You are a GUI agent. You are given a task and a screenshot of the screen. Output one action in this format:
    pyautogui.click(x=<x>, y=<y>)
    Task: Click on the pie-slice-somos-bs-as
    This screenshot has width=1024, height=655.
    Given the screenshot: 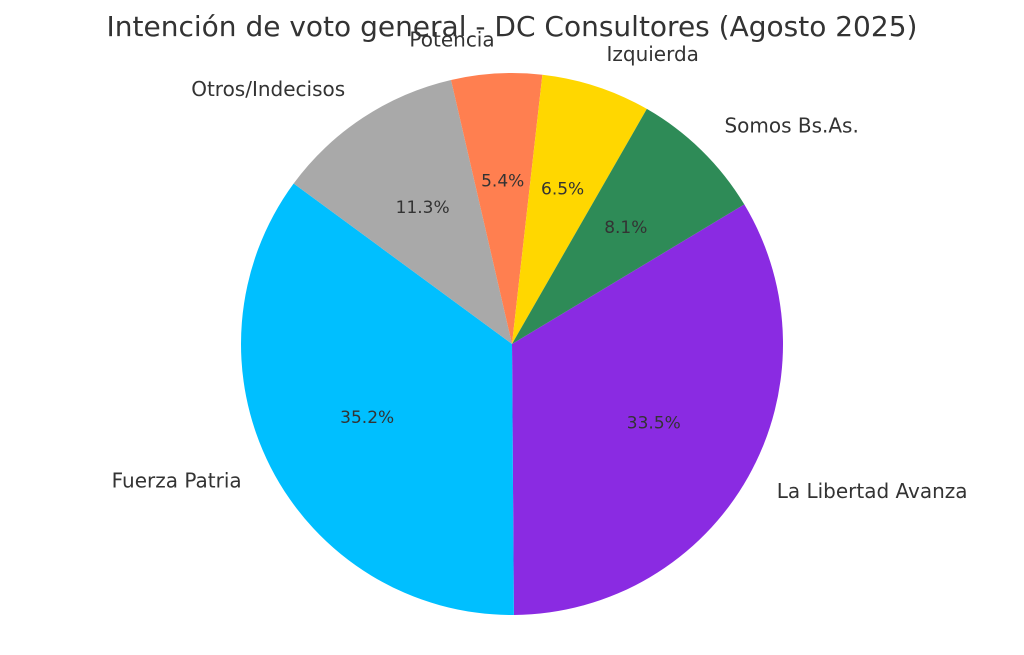 What is the action you would take?
    pyautogui.click(x=628, y=226)
    